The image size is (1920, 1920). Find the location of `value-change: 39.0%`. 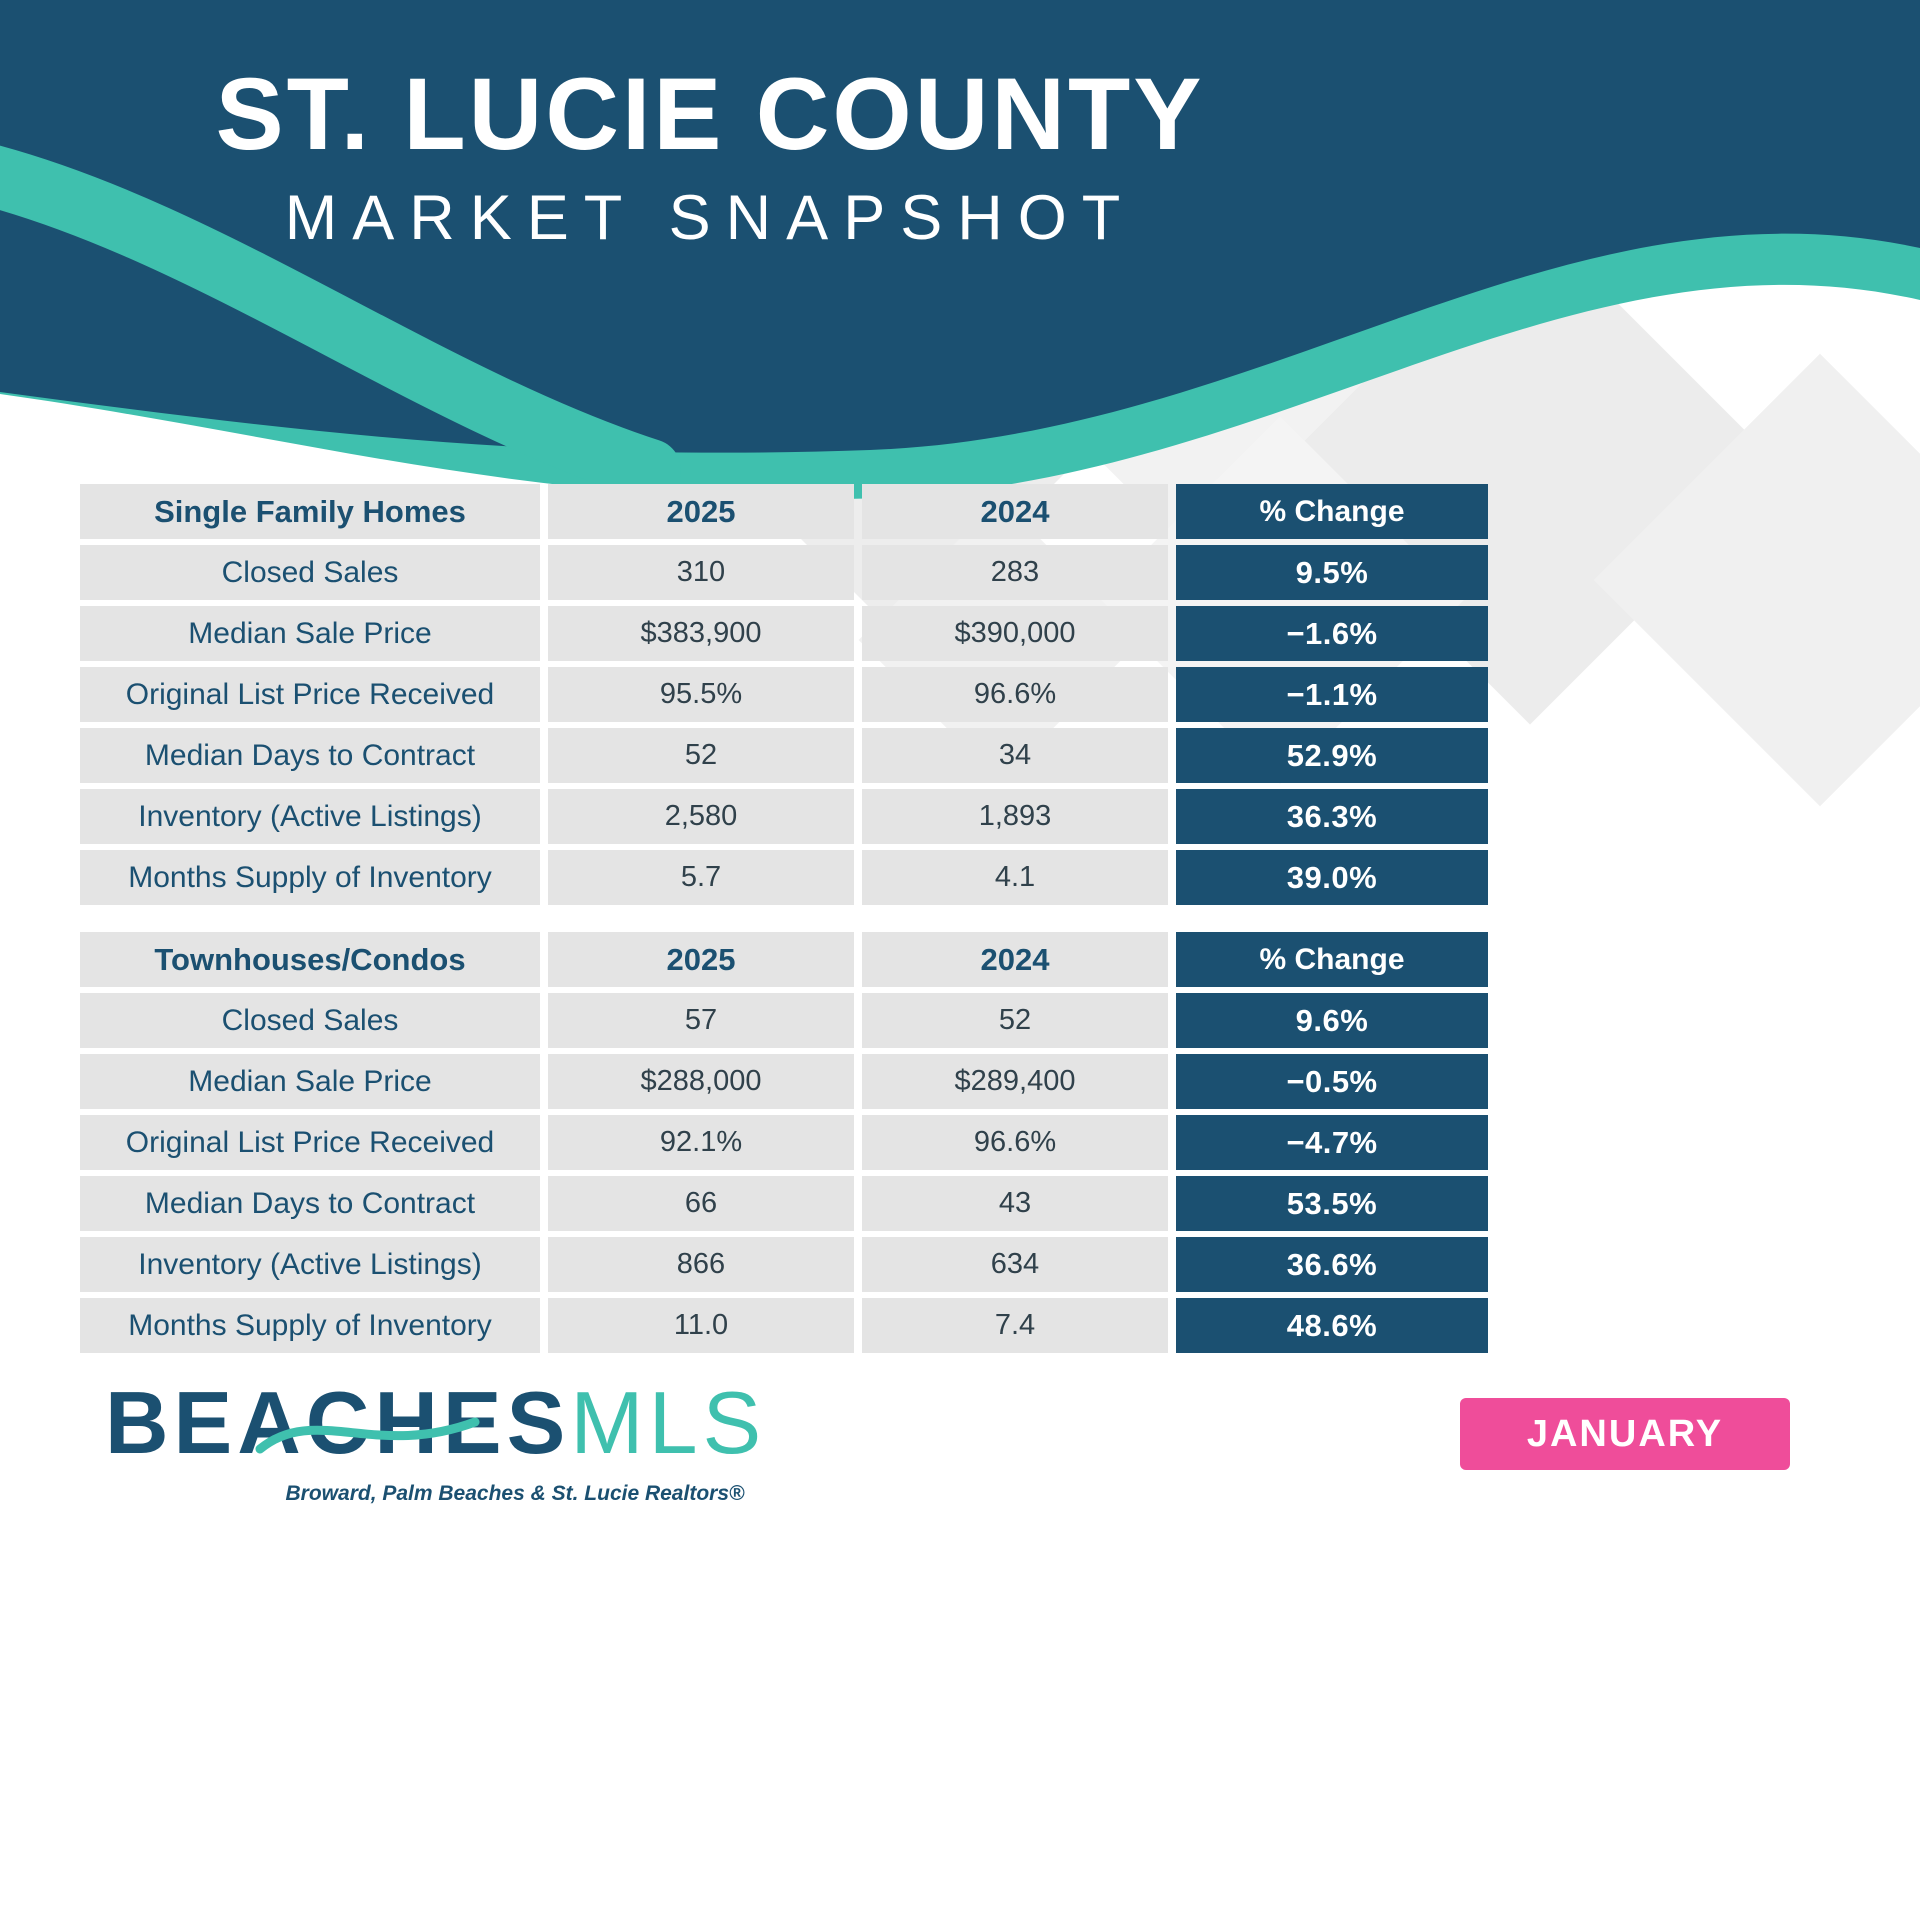

value-change: 39.0% is located at coordinates (1332, 877).